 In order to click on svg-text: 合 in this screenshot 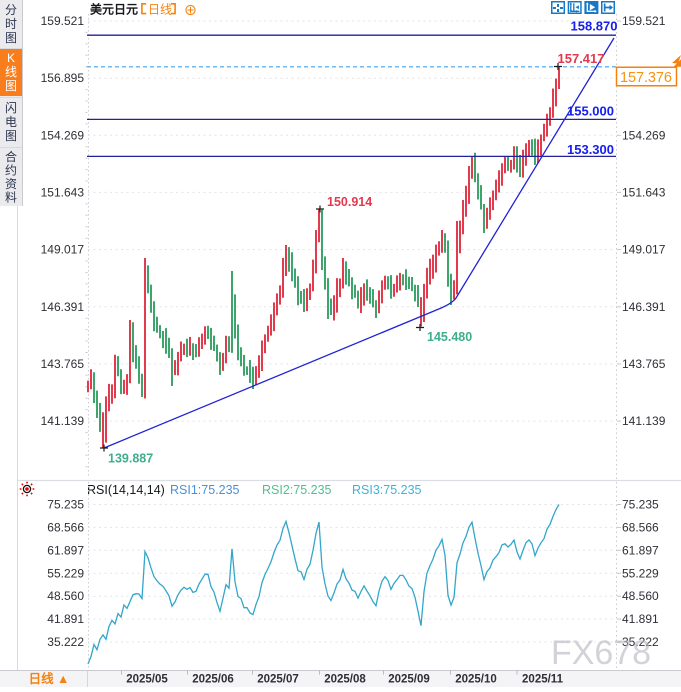, I will do `click(11, 156)`.